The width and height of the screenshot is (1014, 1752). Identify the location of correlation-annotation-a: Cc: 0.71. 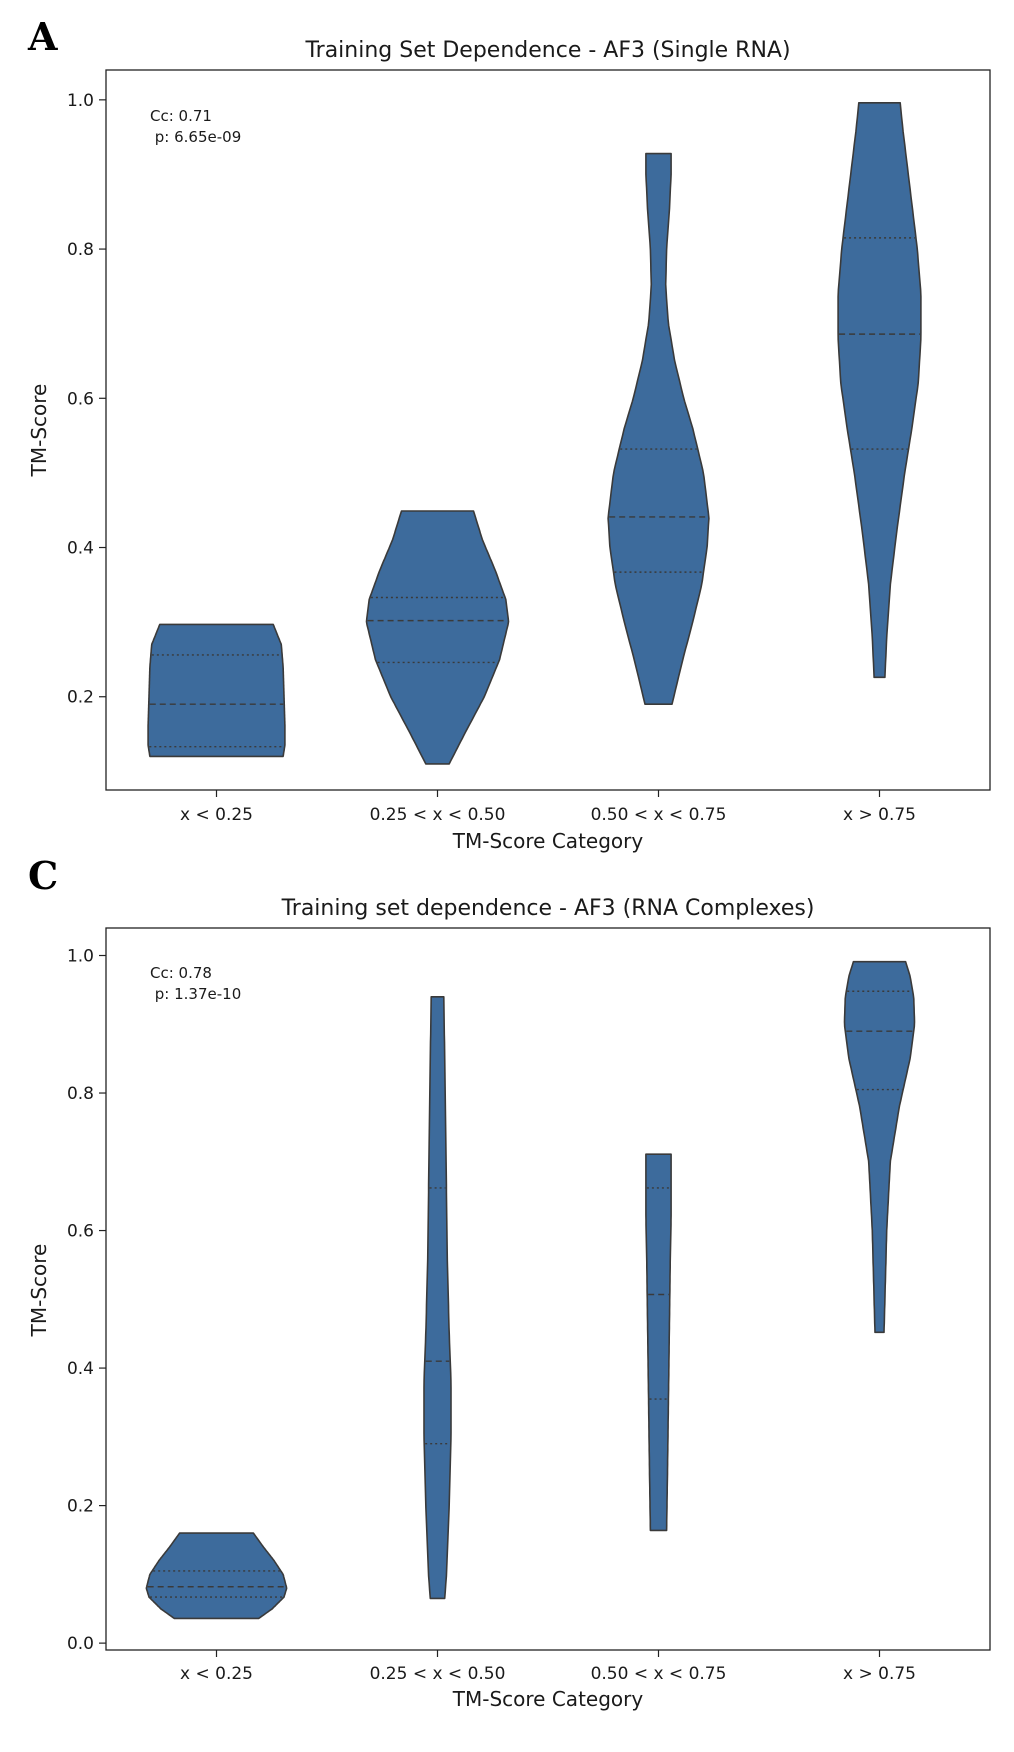
(181, 116).